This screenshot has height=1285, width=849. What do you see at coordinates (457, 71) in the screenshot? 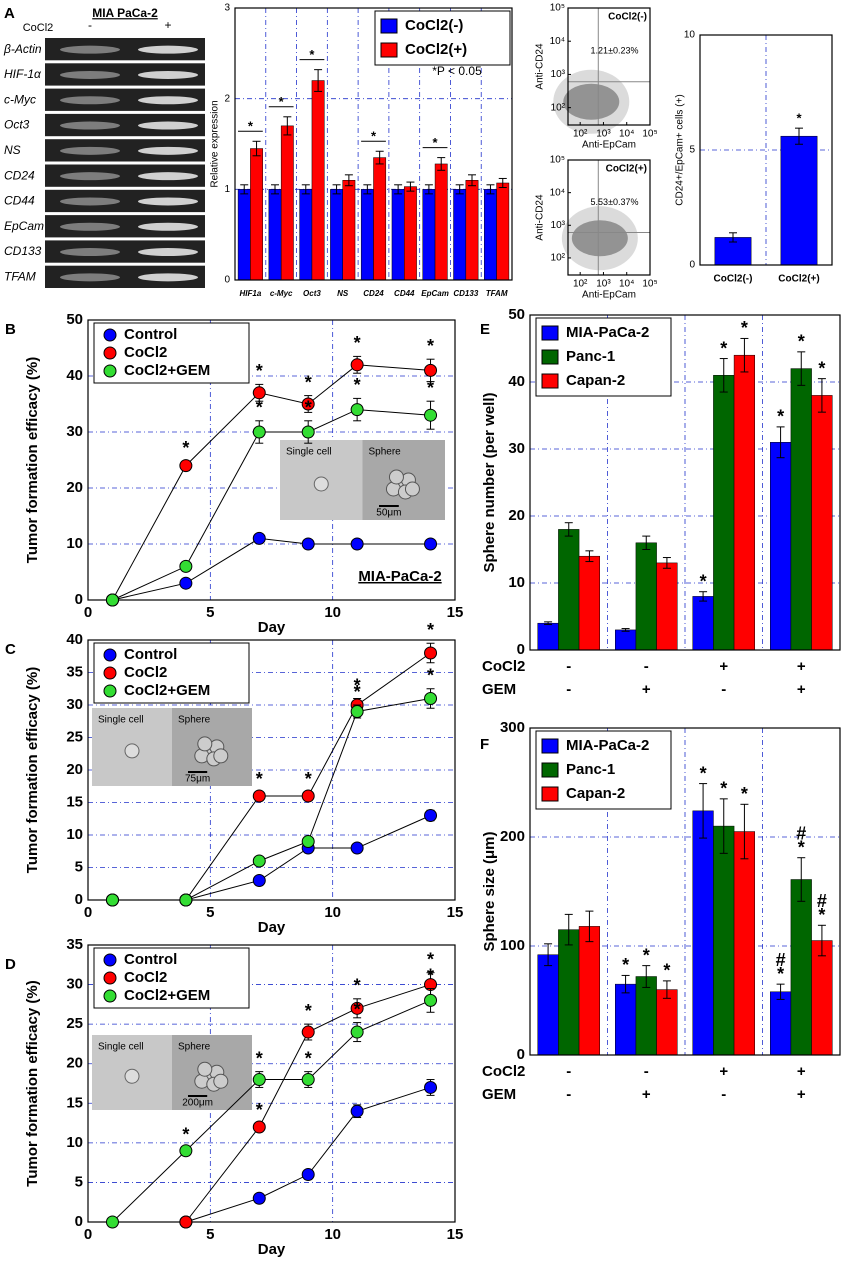
I see `annotation: *P < 0.05` at bounding box center [457, 71].